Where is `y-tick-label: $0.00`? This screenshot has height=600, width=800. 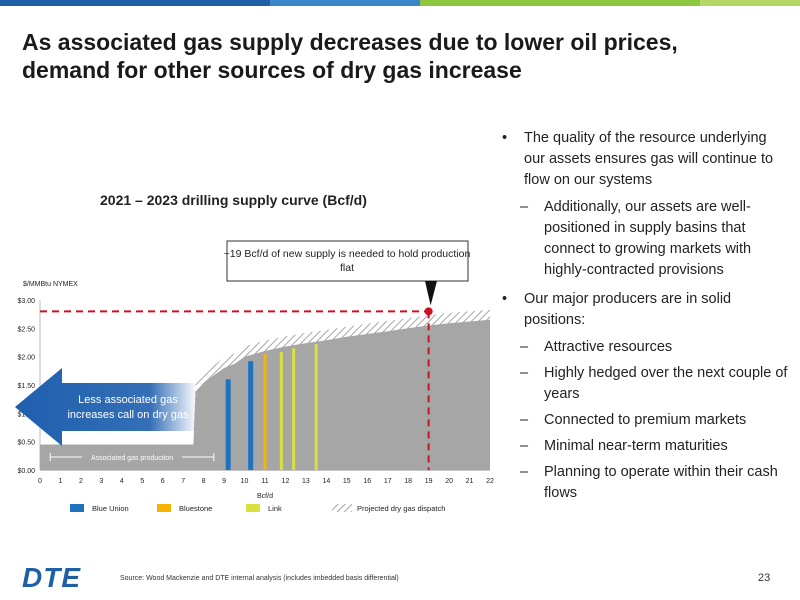
y-tick-label: $0.00 is located at coordinates (26, 471).